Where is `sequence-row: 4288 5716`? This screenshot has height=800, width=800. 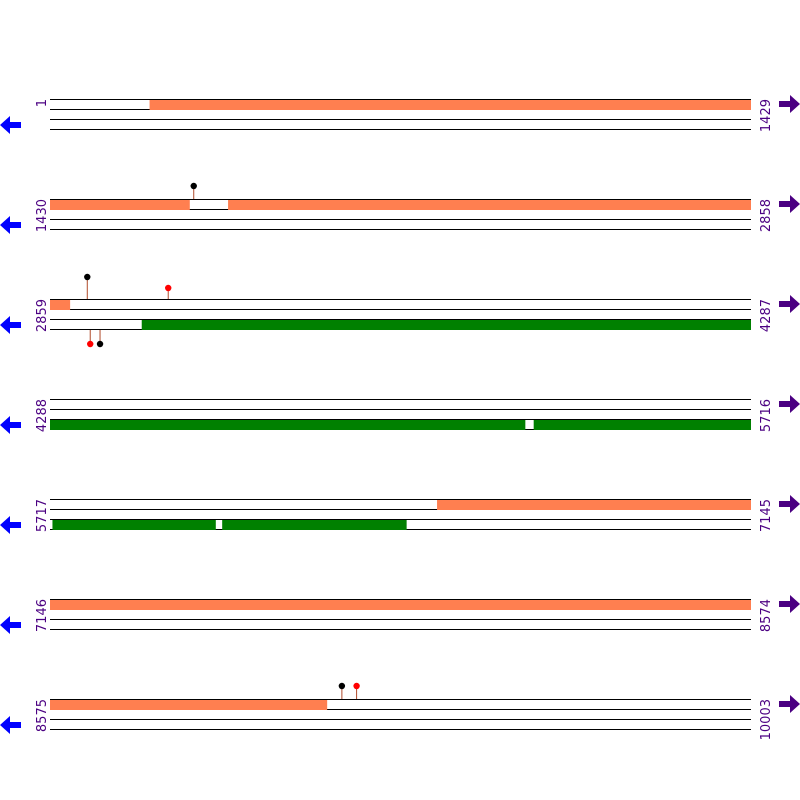
sequence-row: 4288 5716 is located at coordinates (400, 414).